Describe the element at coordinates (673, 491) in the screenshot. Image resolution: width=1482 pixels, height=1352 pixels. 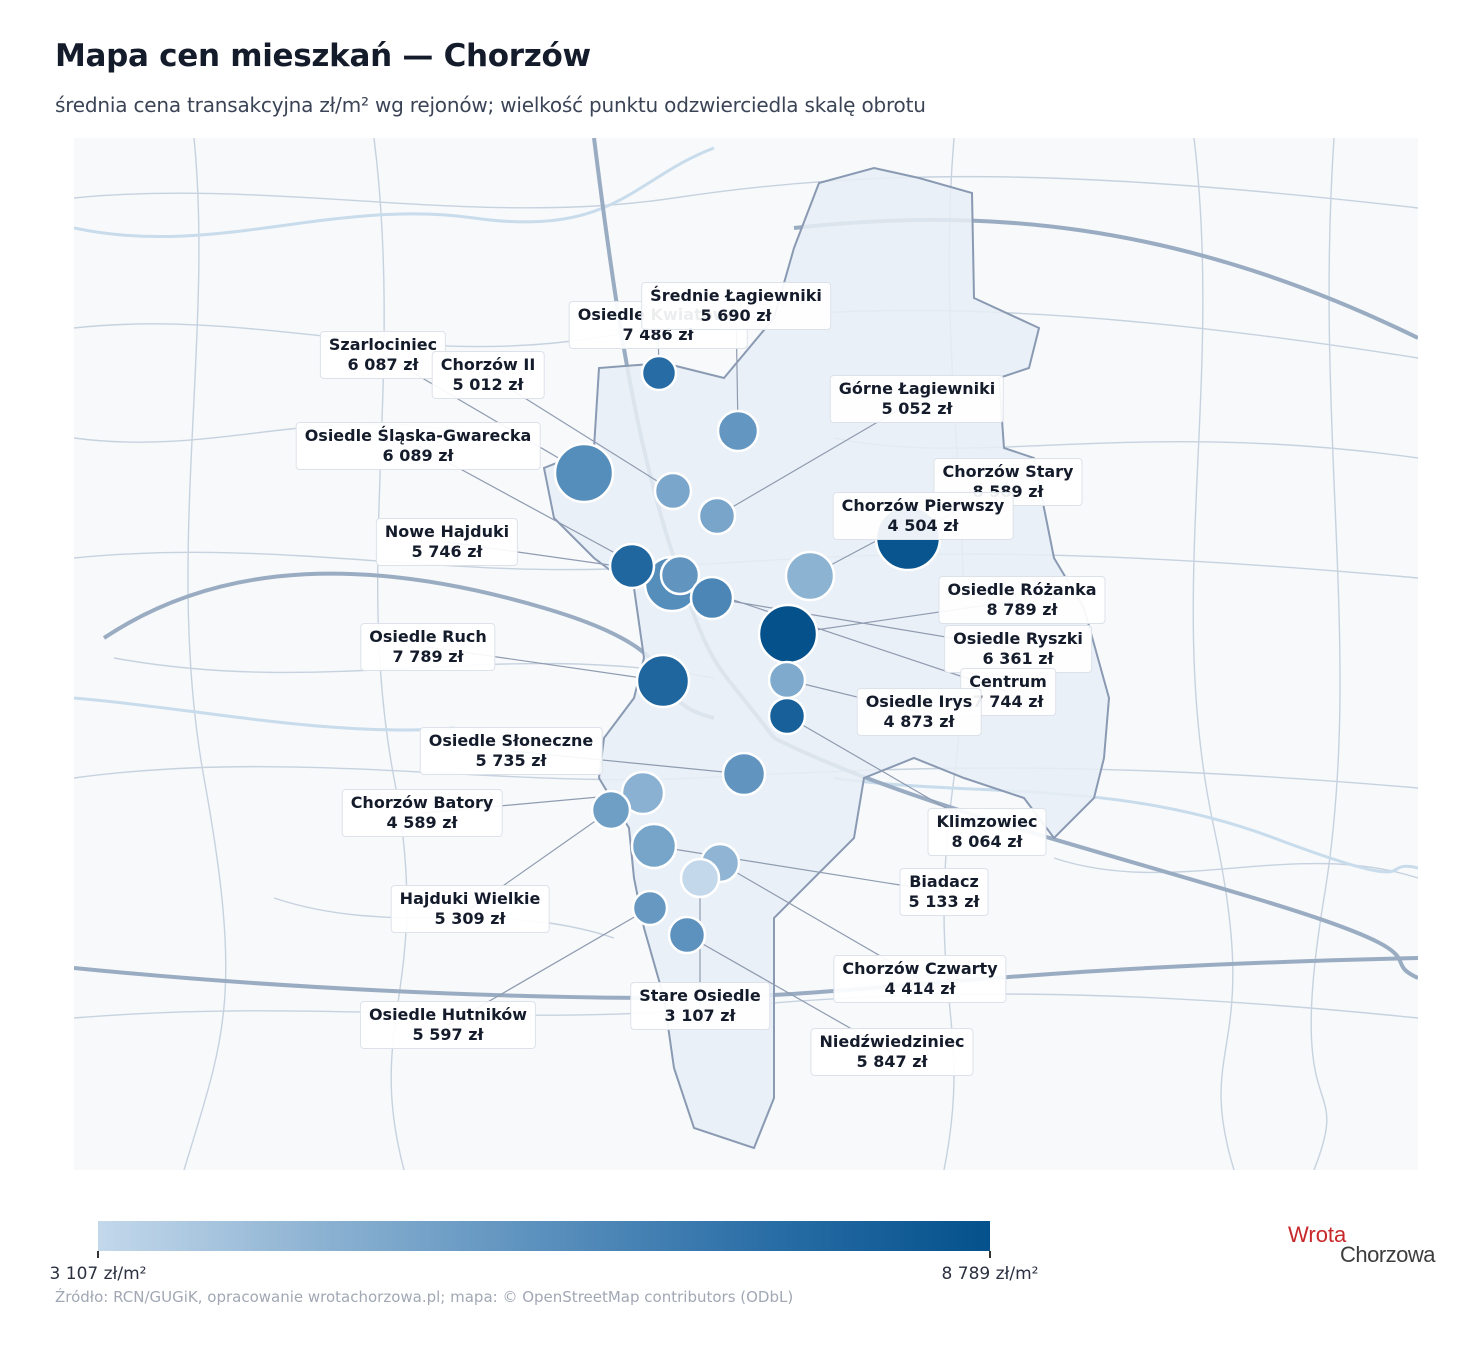
I see `marker-chorzow-ii` at that location.